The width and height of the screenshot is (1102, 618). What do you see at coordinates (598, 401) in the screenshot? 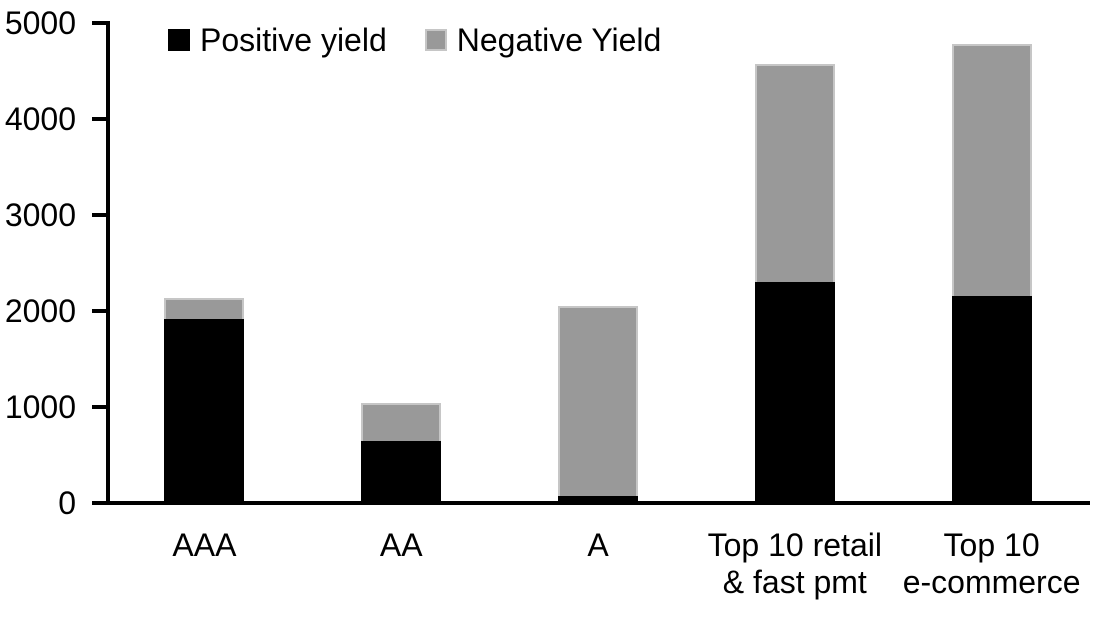
I see `bar-a-negative` at bounding box center [598, 401].